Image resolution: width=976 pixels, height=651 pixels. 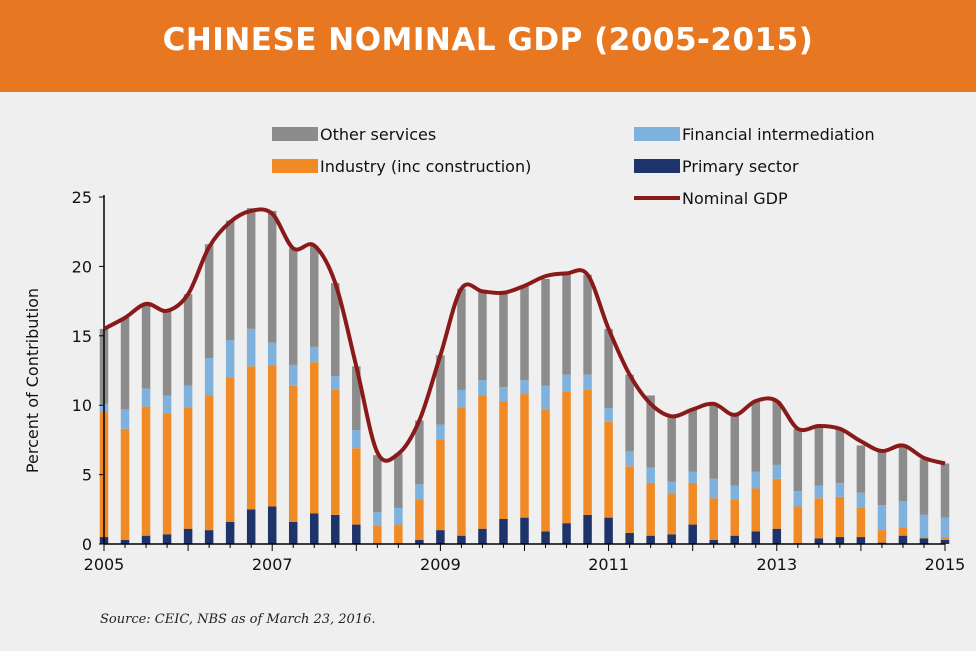 What do you see at coordinates (735, 198) in the screenshot?
I see `legend-label: Nominal GDP` at bounding box center [735, 198].